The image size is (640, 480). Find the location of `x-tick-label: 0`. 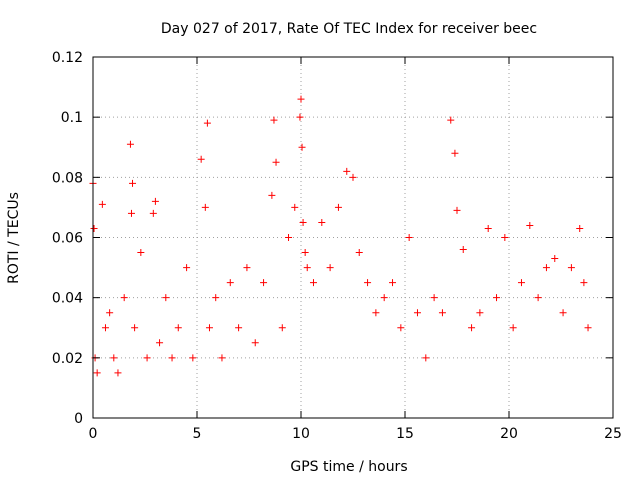

x-tick-label: 0 is located at coordinates (93, 434).